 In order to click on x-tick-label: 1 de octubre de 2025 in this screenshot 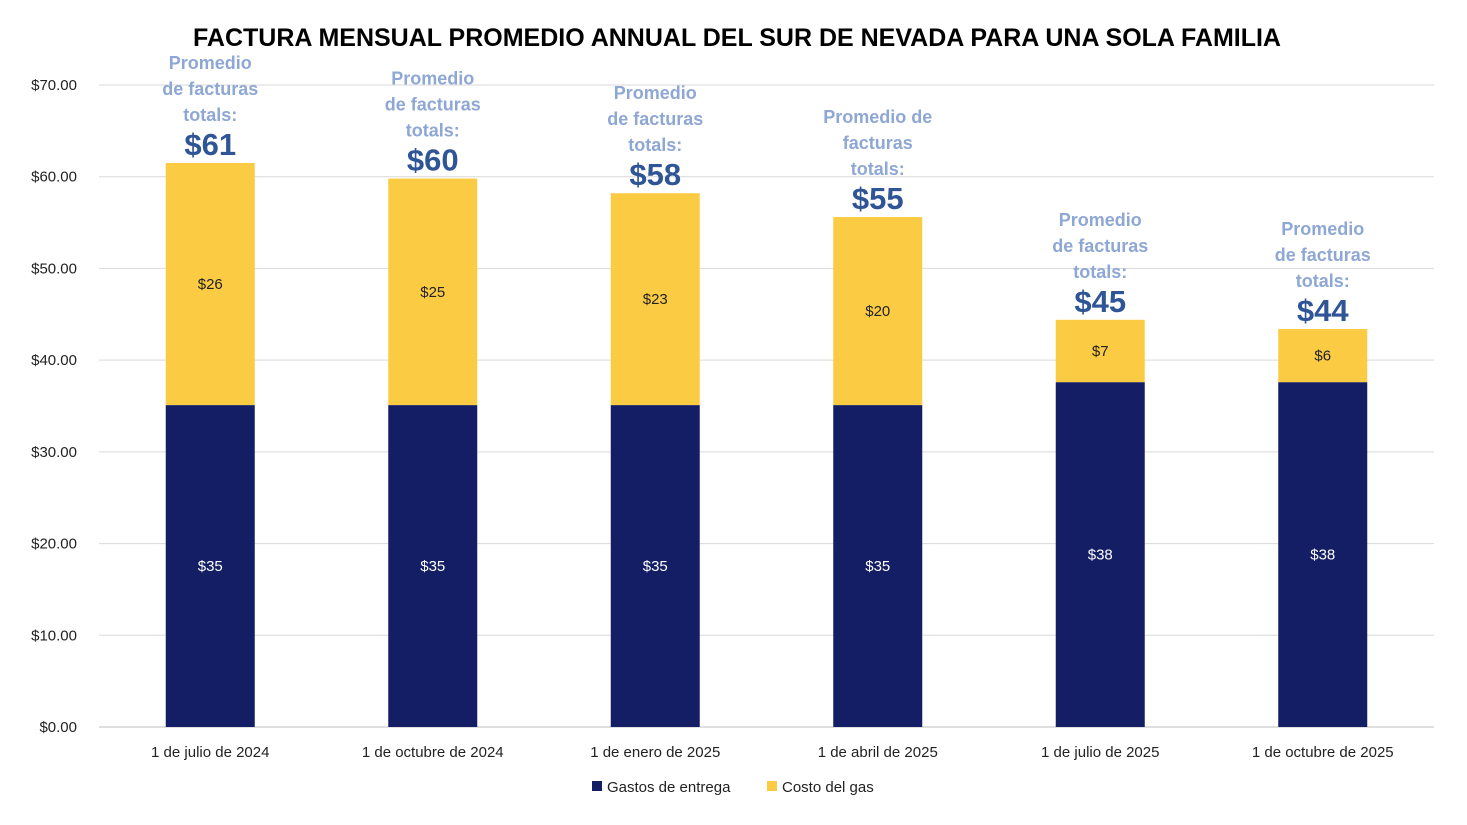, I will do `click(1323, 752)`.